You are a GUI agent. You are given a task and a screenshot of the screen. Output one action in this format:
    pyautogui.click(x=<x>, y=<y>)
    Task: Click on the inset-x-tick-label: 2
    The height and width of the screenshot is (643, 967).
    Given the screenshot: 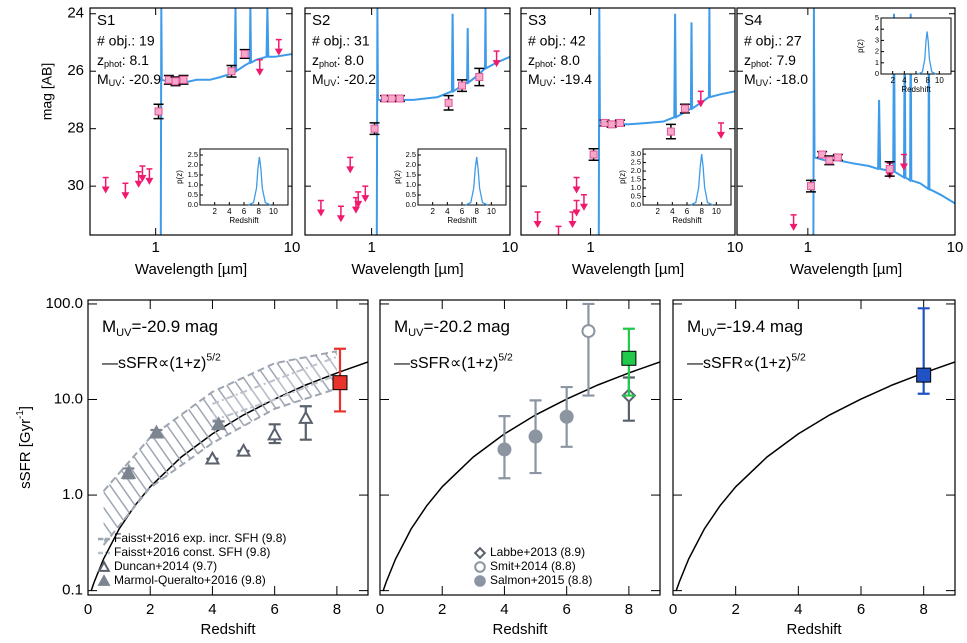 What is the action you would take?
    pyautogui.click(x=214, y=211)
    